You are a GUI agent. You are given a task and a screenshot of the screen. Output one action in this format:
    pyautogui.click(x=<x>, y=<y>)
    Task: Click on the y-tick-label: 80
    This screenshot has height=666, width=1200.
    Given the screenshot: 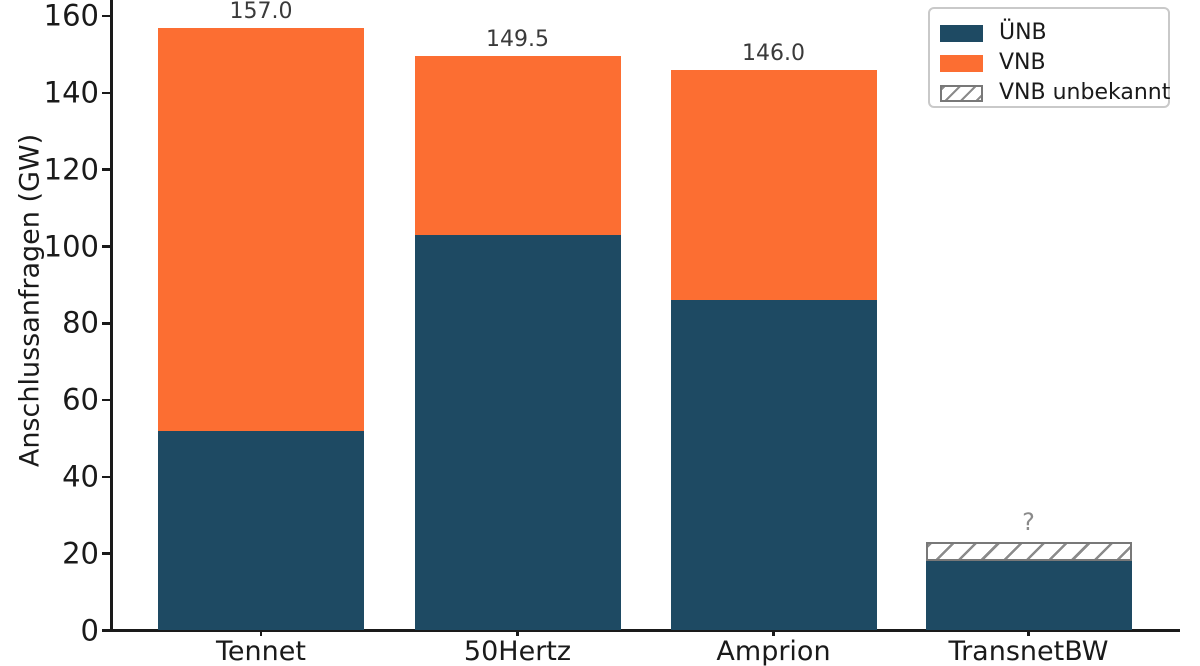 What is the action you would take?
    pyautogui.click(x=80, y=322)
    